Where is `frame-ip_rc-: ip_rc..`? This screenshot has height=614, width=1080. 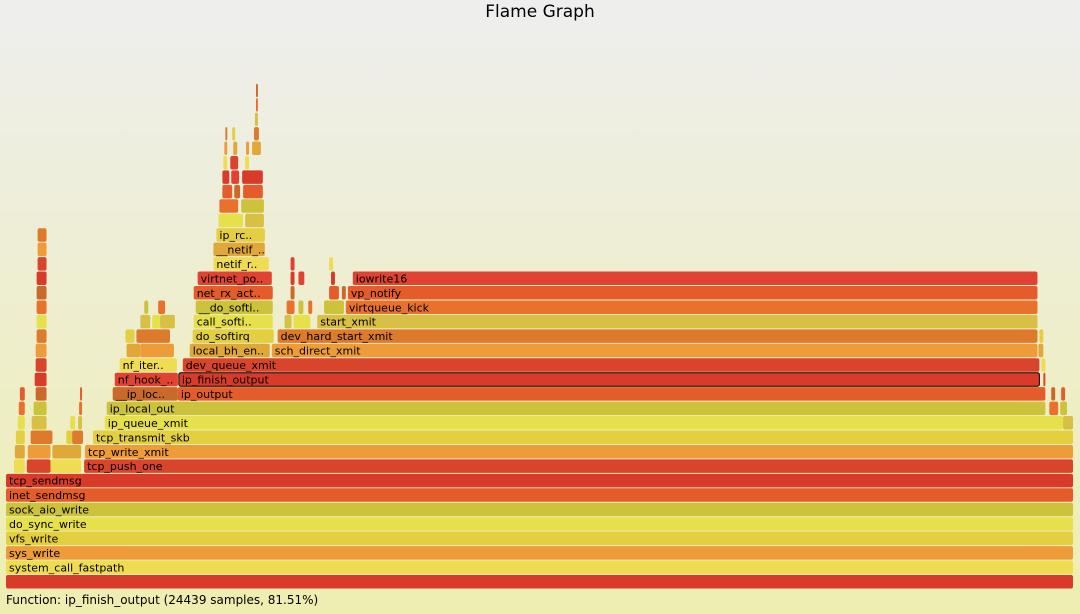 frame-ip_rc-: ip_rc.. is located at coordinates (240, 235).